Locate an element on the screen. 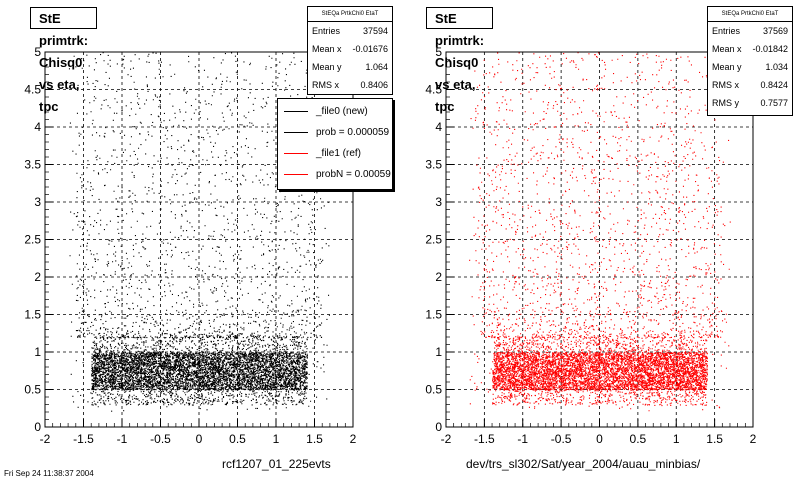 Image resolution: width=800 pixels, height=480 pixels. stats-value: 1.034 is located at coordinates (776, 67).